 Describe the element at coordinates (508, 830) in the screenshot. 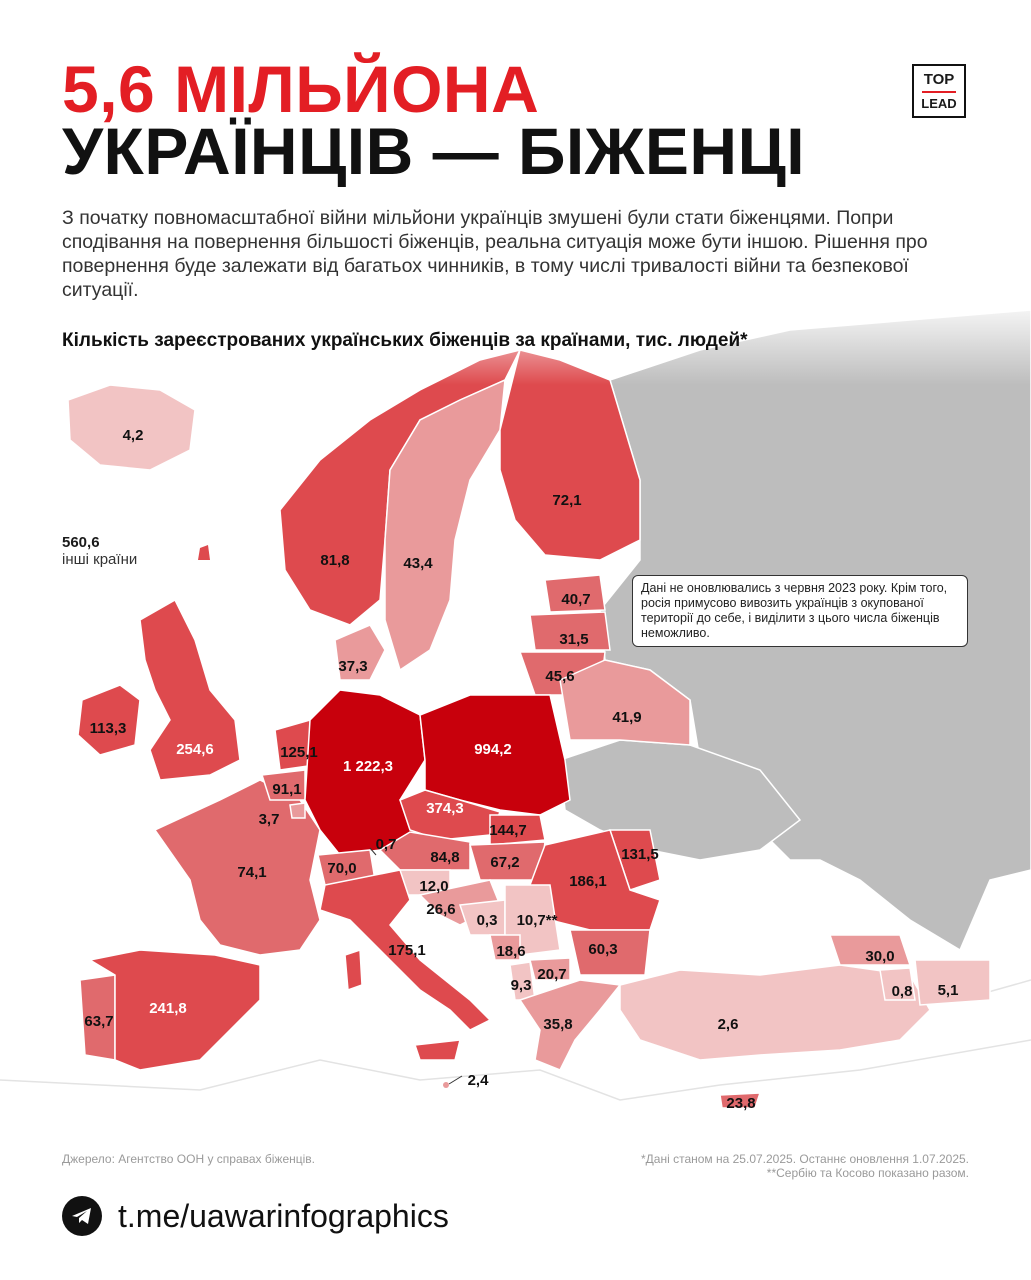

I see `label-slovakia: 144,7` at that location.